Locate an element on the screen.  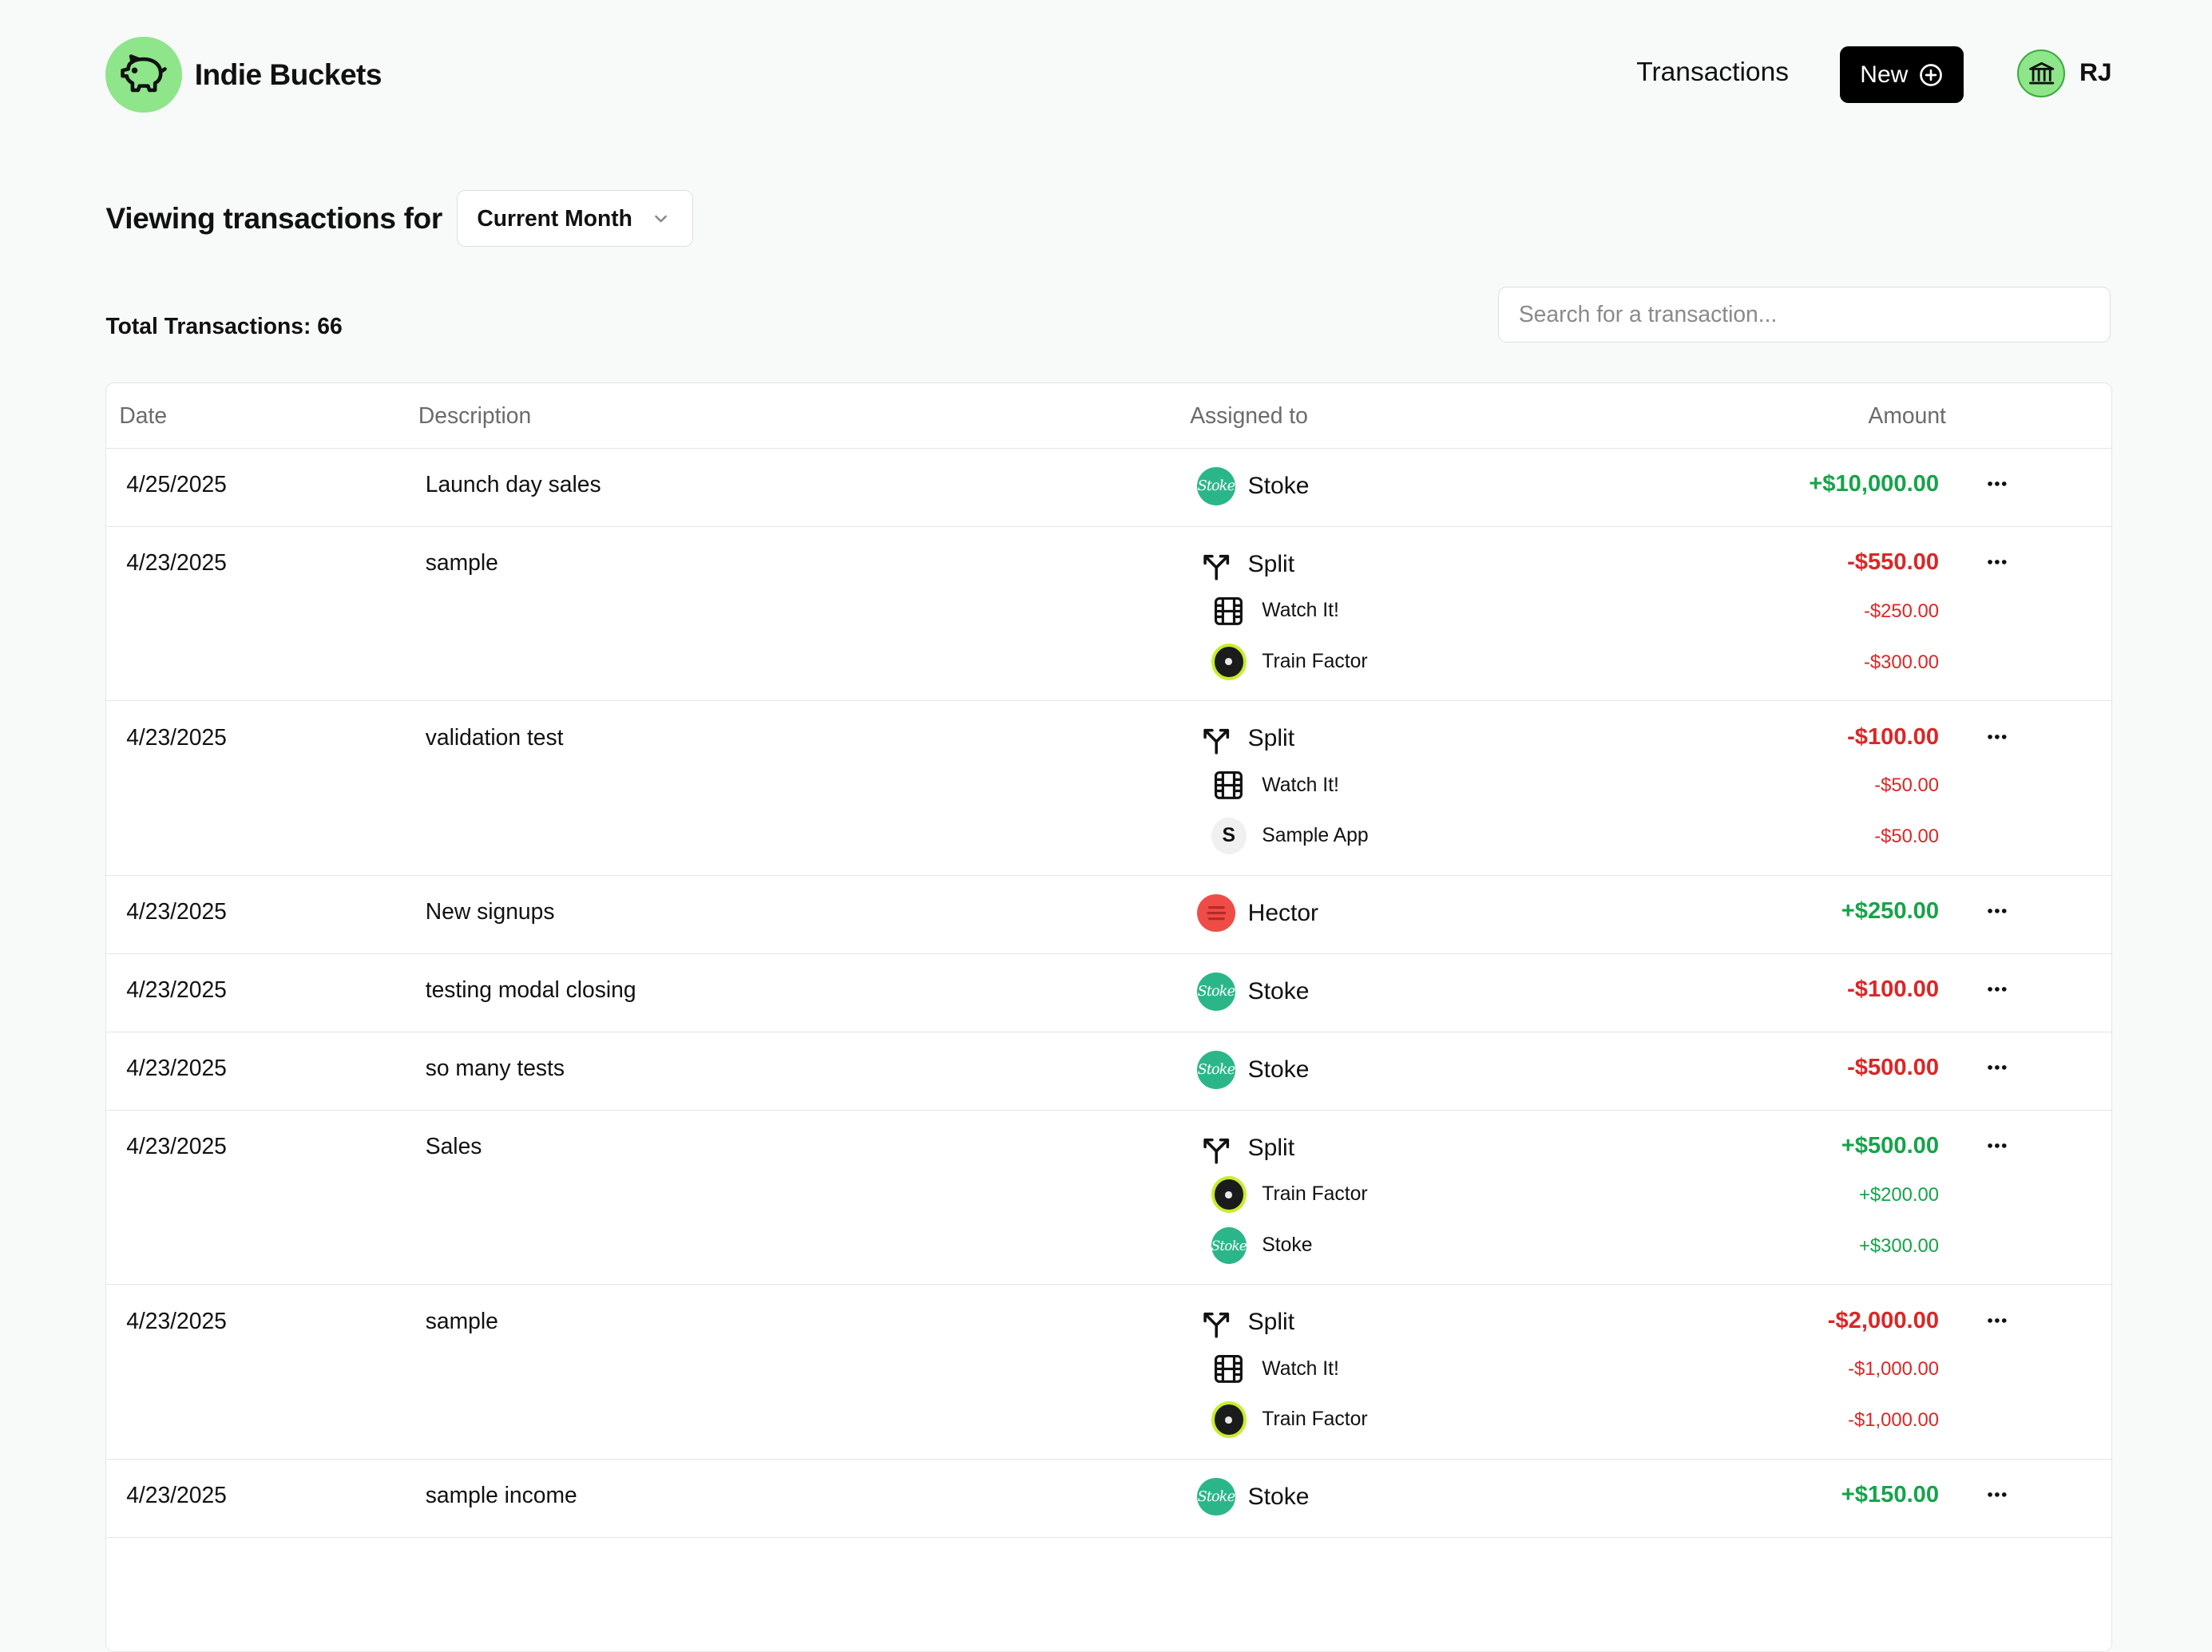
period-value: Current Month is located at coordinates (555, 218).